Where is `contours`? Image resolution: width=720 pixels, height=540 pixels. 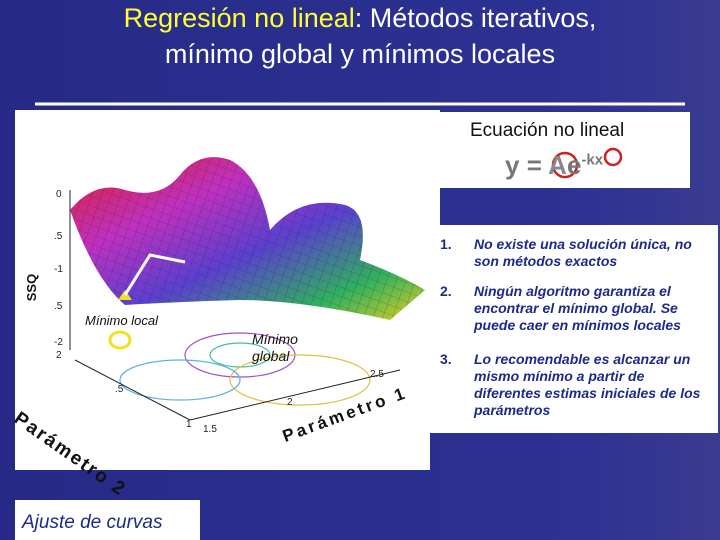
contours is located at coordinates (245, 369).